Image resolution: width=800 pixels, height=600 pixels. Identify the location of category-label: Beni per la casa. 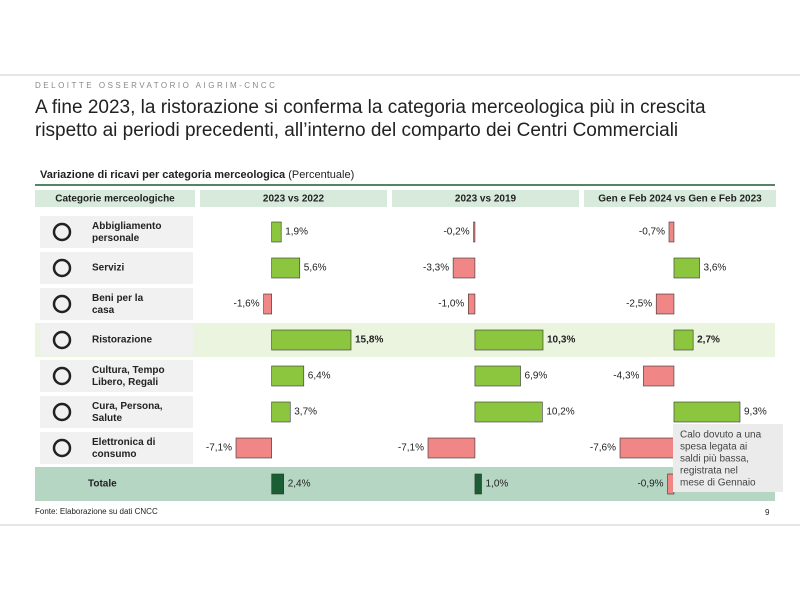
(118, 304).